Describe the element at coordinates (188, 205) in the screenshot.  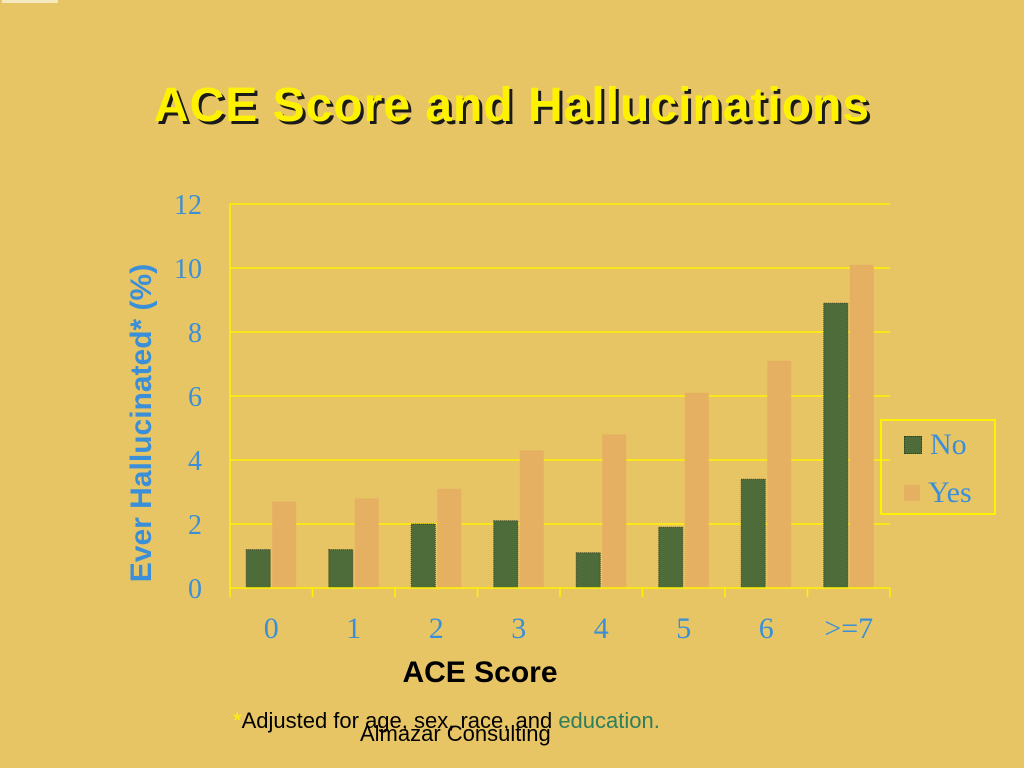
I see `y-tick-label: 12` at that location.